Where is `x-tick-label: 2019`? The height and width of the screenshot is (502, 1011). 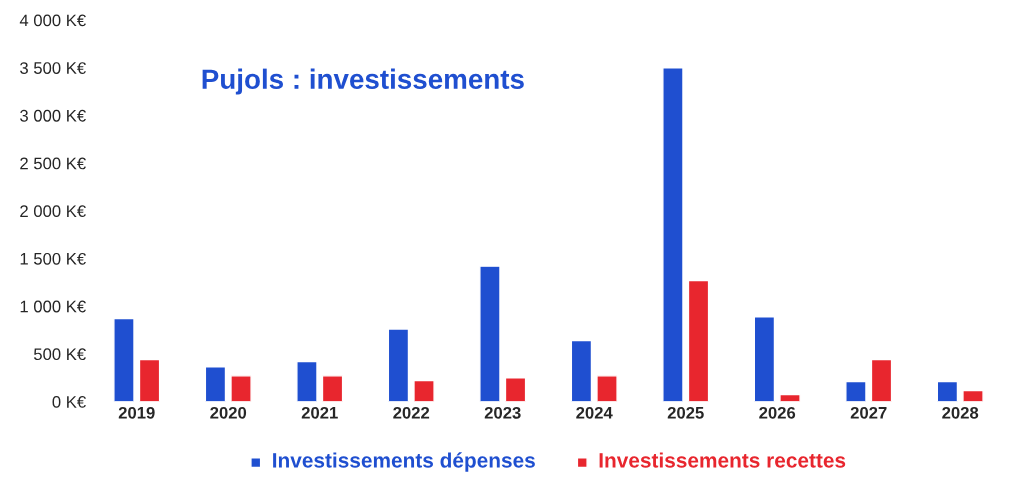 x-tick-label: 2019 is located at coordinates (136, 412).